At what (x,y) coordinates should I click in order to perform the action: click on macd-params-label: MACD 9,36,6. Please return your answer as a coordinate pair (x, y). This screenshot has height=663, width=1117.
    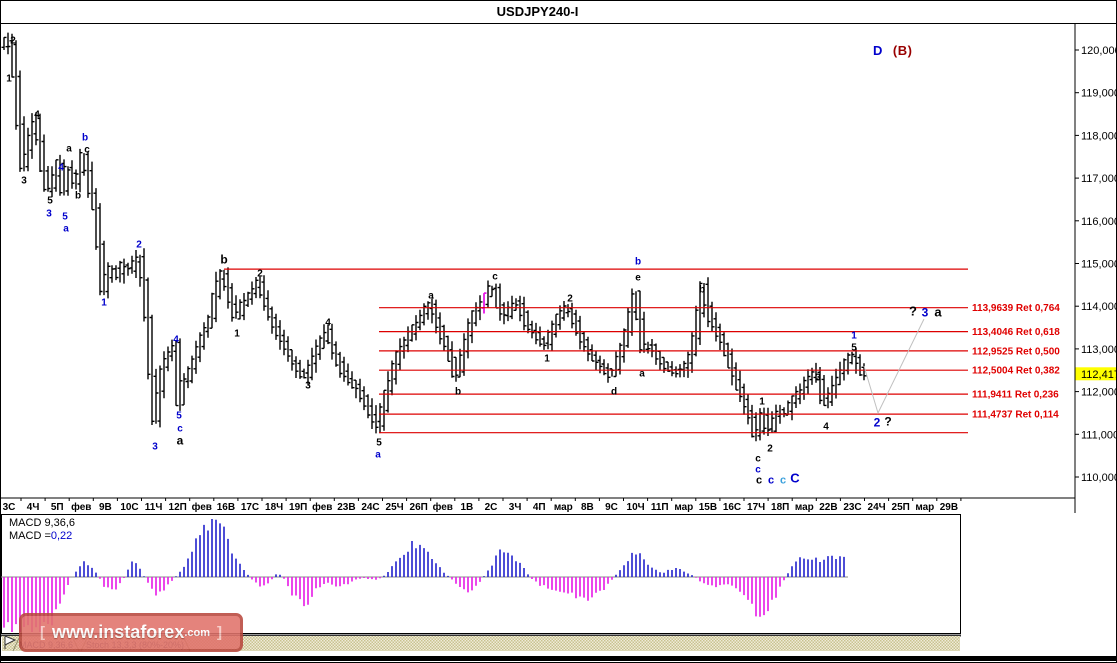
    Looking at the image, I should click on (42, 523).